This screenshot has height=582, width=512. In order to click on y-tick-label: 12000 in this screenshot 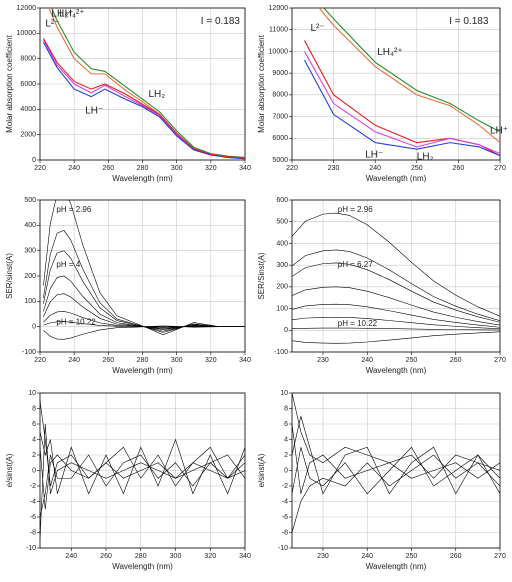, I will do `click(279, 8)`.